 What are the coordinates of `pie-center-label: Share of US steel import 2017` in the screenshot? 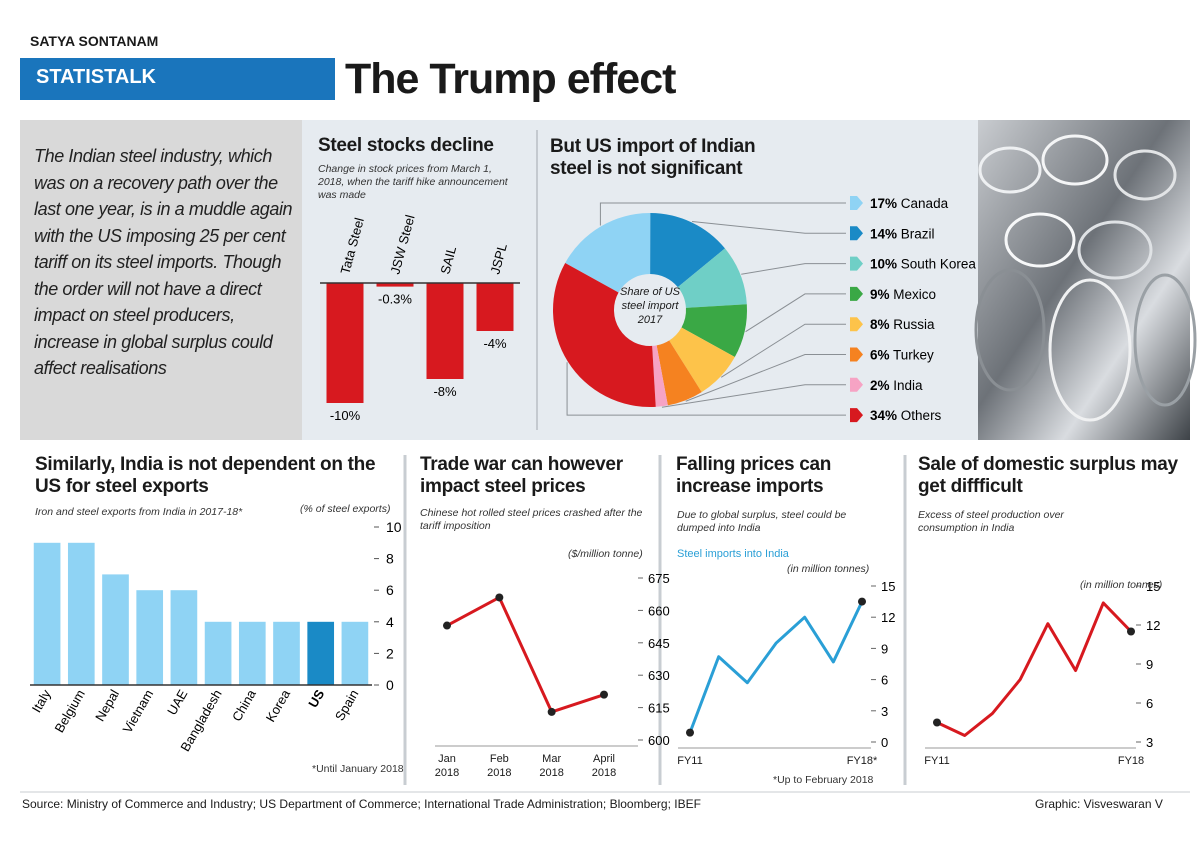 It's located at (650, 306).